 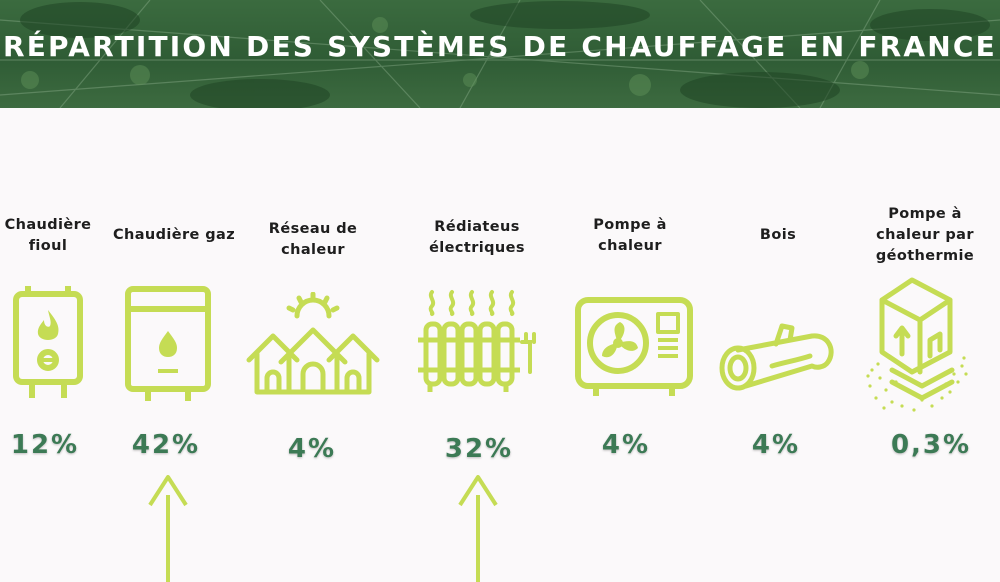 What do you see at coordinates (479, 449) in the screenshot?
I see `value-radiateurs-electriques: 32%` at bounding box center [479, 449].